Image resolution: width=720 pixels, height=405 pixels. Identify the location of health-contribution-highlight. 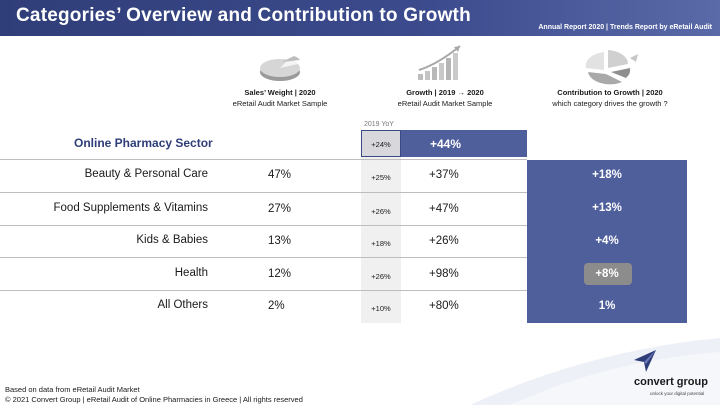
(608, 274).